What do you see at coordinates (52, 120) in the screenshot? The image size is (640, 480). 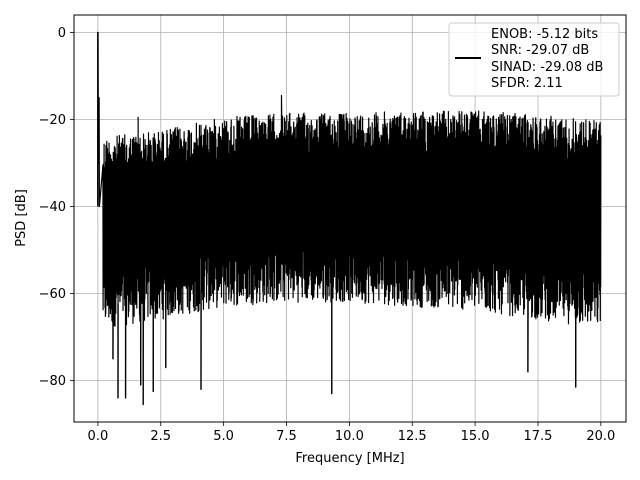 I see `y-tick-label: −20` at bounding box center [52, 120].